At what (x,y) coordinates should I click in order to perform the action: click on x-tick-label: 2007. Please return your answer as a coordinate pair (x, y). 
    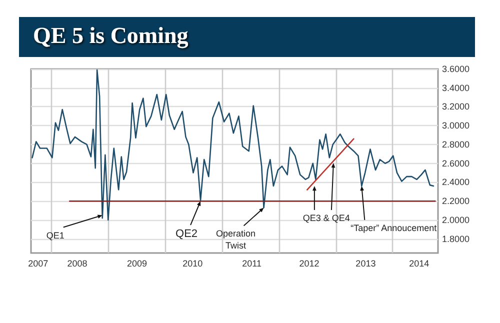
    Looking at the image, I should click on (38, 263).